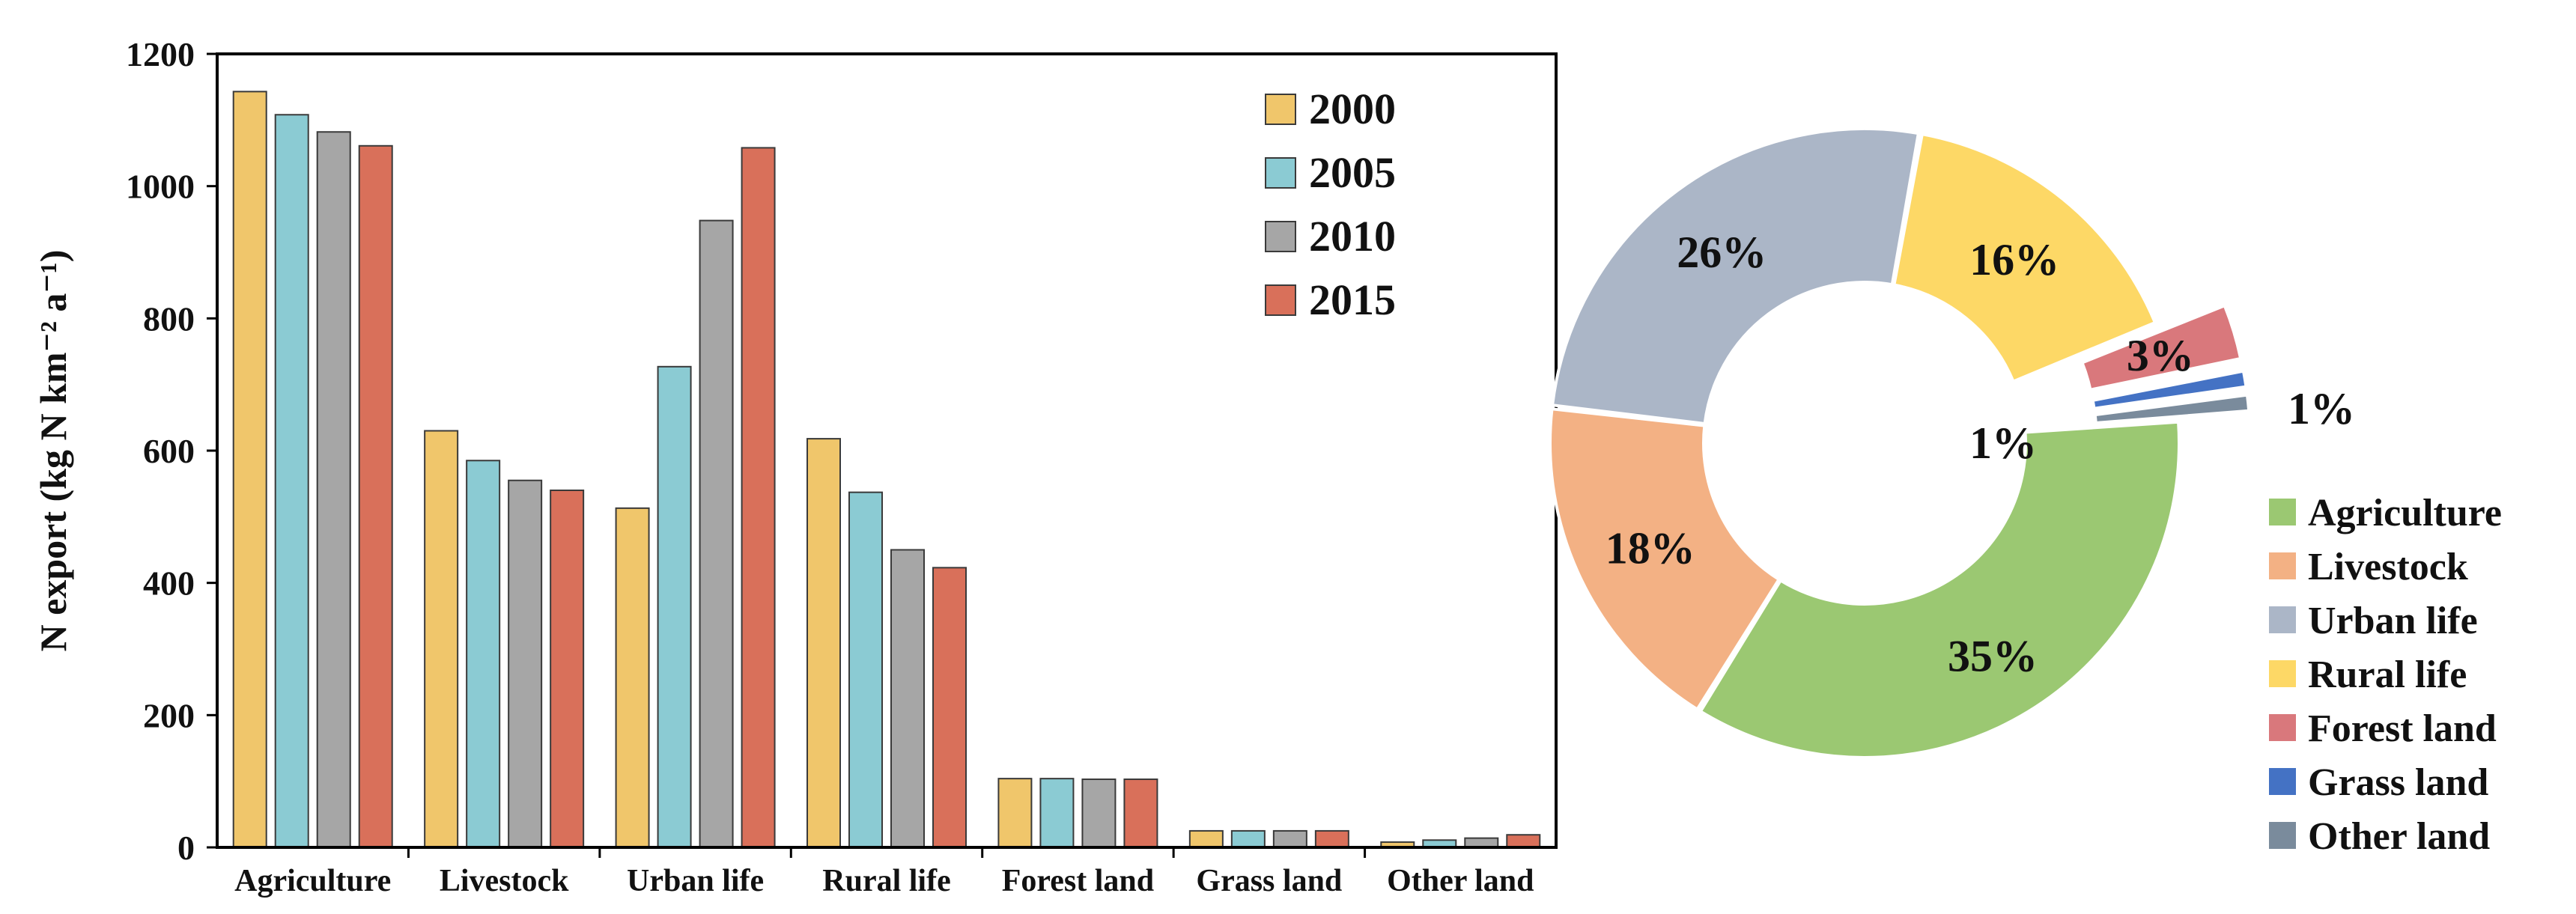 This screenshot has height=914, width=2576. I want to click on bar-urban-life-2000, so click(632, 677).